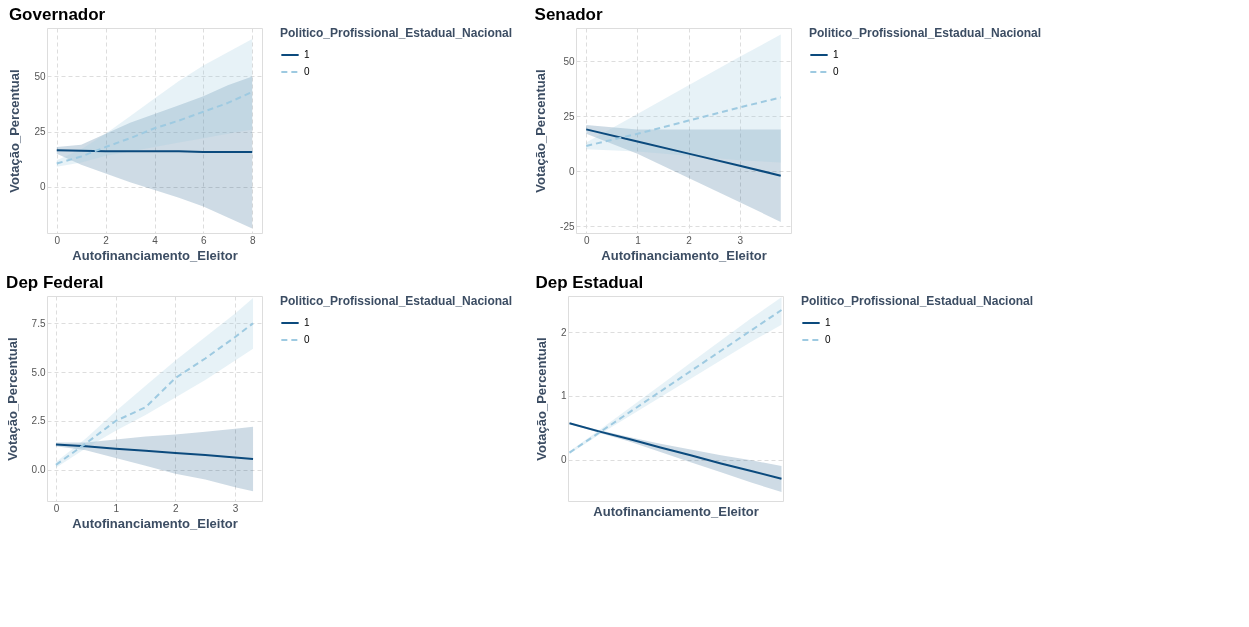  Describe the element at coordinates (57, 14) in the screenshot. I see `chart-title: Governador` at that location.